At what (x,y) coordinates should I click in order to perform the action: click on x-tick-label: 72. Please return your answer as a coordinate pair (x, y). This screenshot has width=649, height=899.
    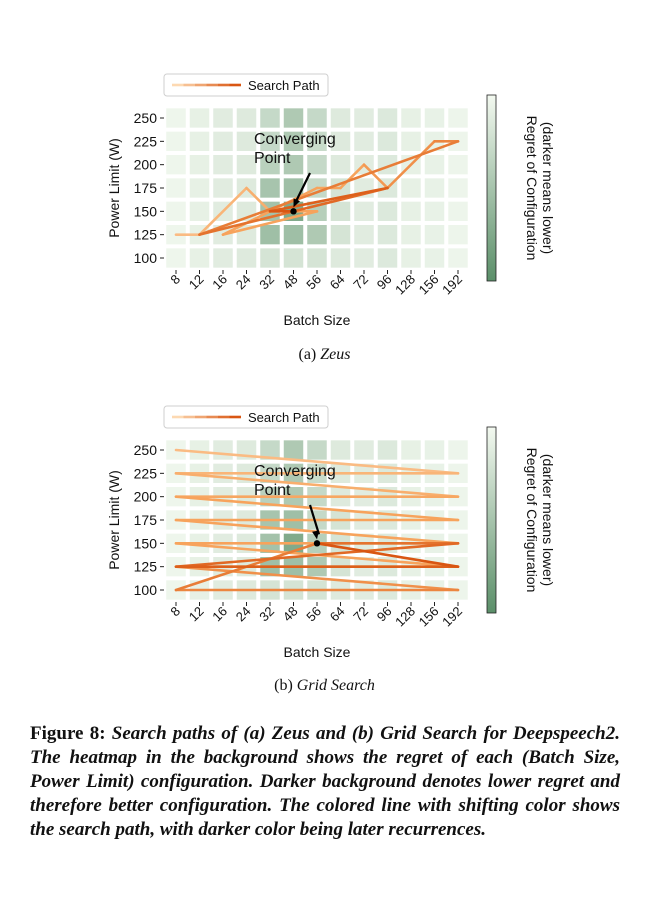
    Looking at the image, I should click on (360, 282).